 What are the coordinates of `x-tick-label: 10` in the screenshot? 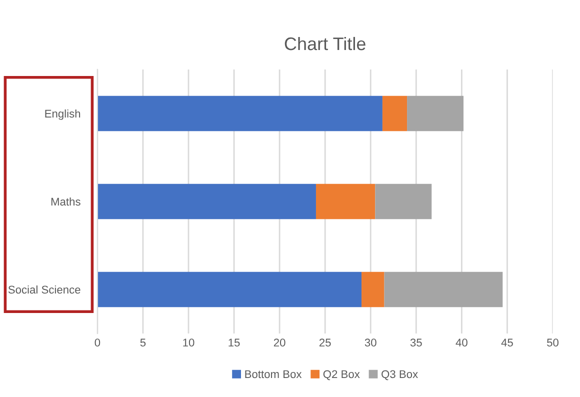 It's located at (188, 342).